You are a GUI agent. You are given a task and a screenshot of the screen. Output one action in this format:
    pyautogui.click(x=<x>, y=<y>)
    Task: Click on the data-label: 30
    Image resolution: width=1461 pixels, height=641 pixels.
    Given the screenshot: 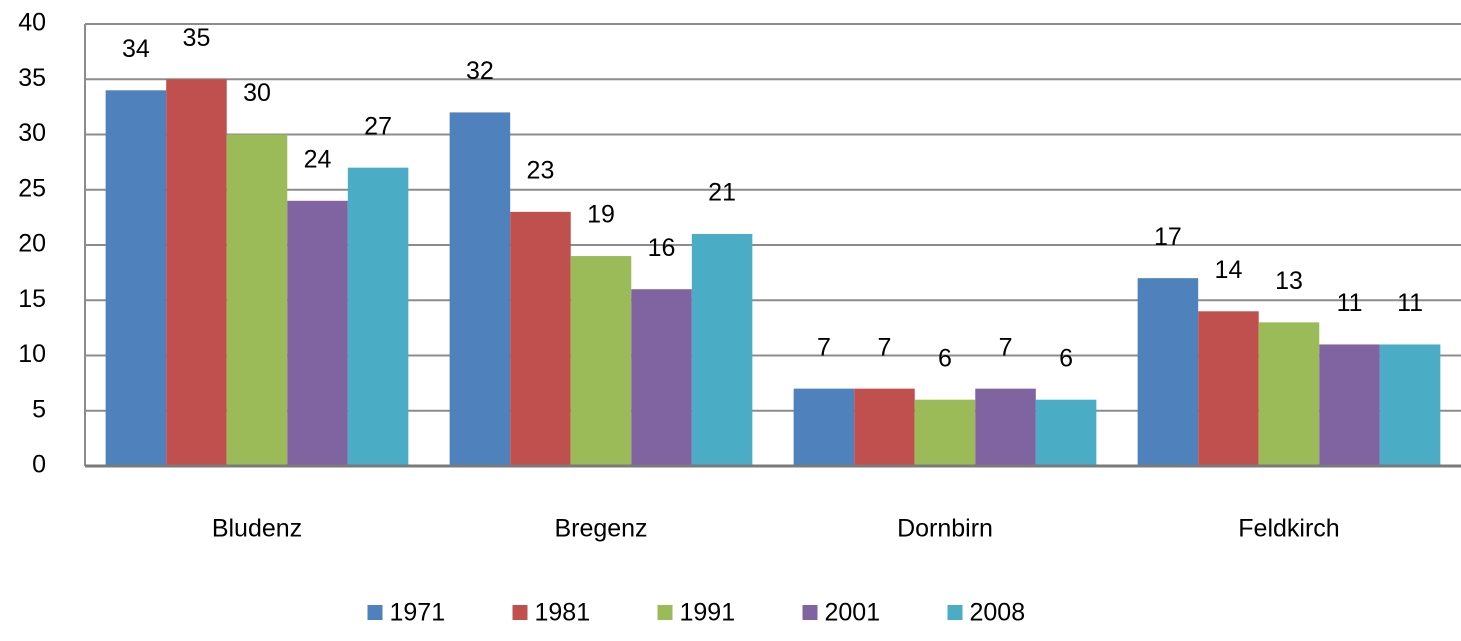 What is the action you would take?
    pyautogui.click(x=257, y=93)
    